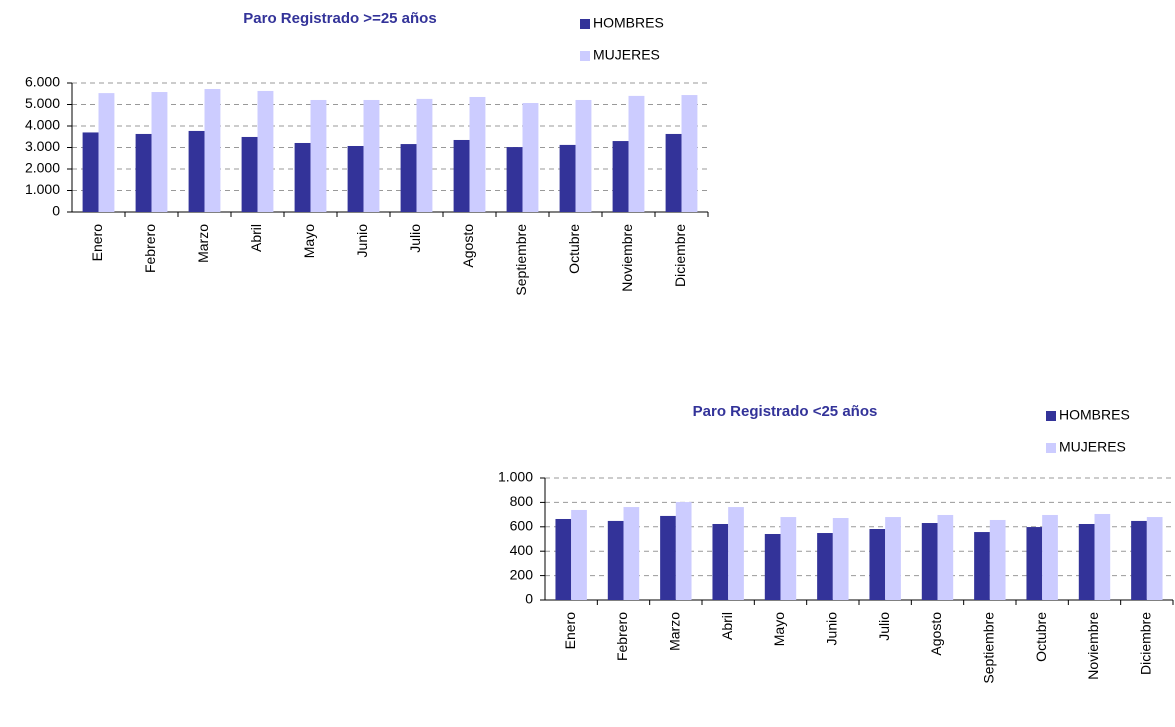 Image resolution: width=1175 pixels, height=727 pixels. I want to click on y-tick-label: 6.000, so click(42, 82).